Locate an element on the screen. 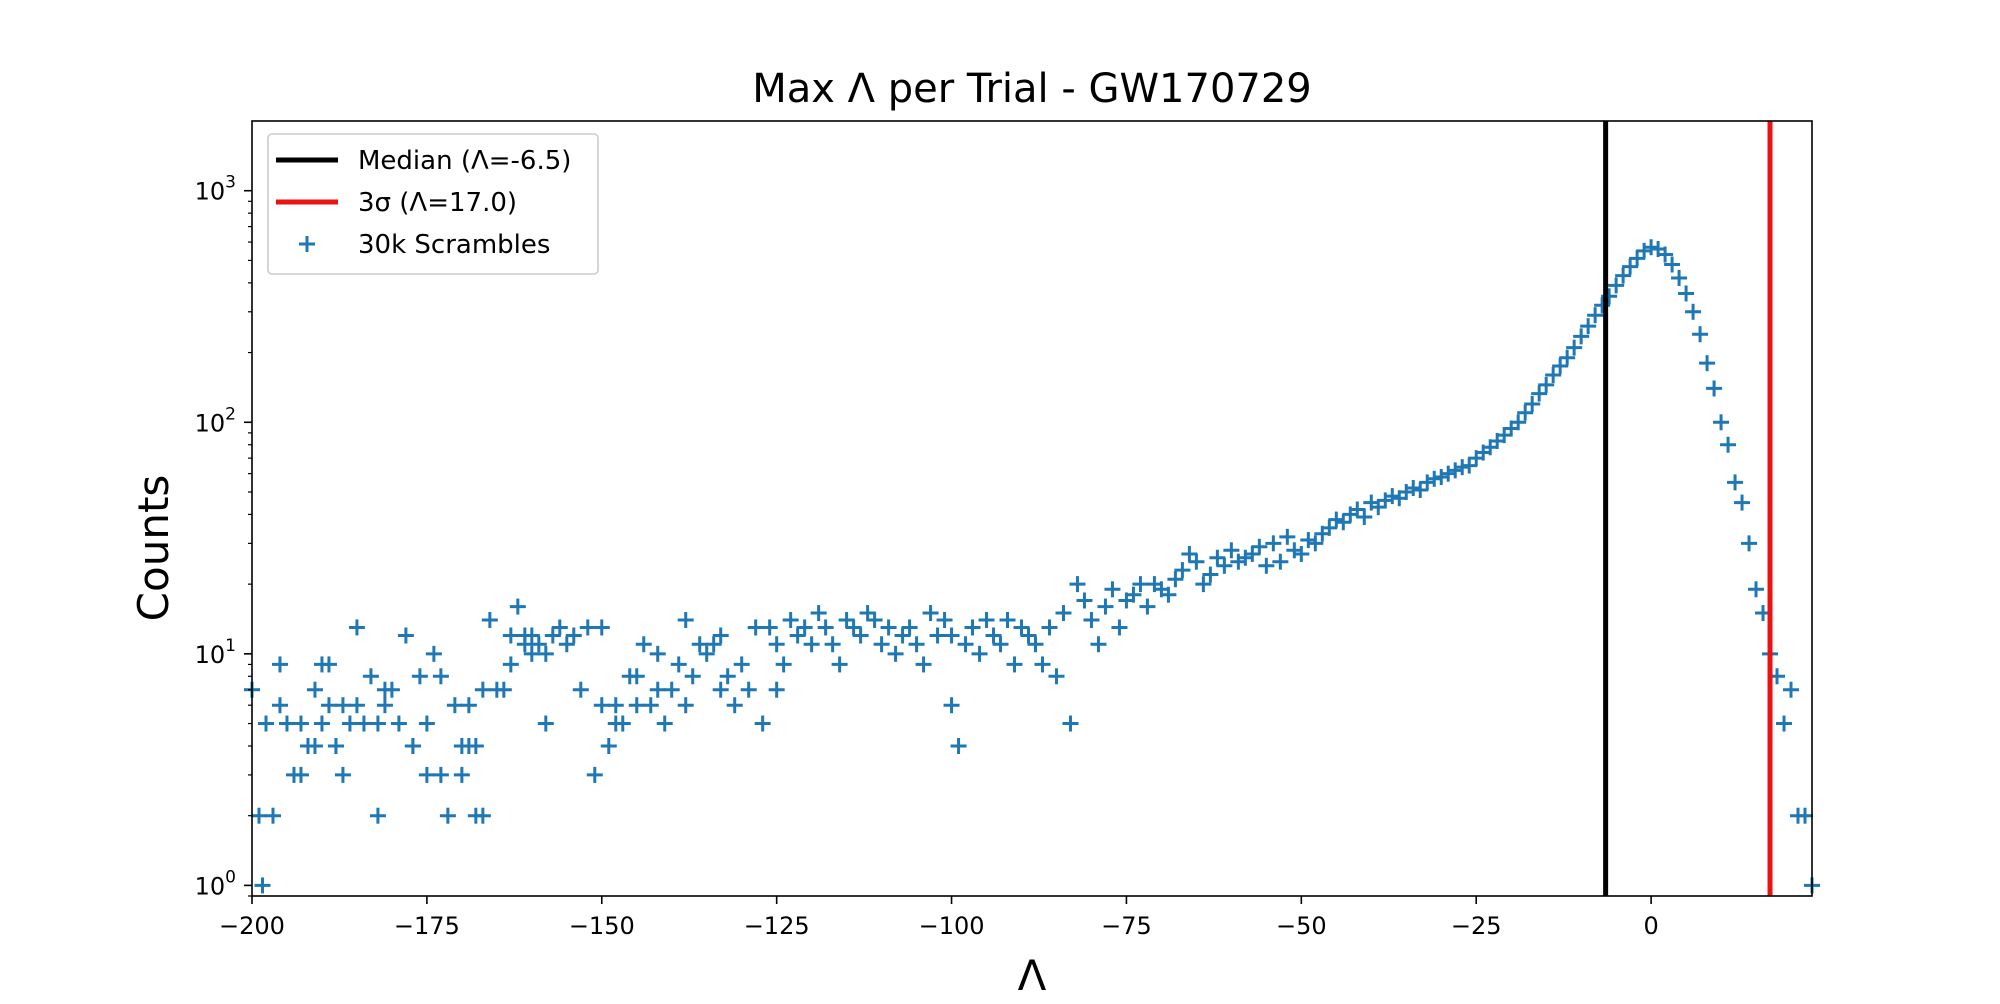  legend-label-2: 30k Scrambles is located at coordinates (454, 245).